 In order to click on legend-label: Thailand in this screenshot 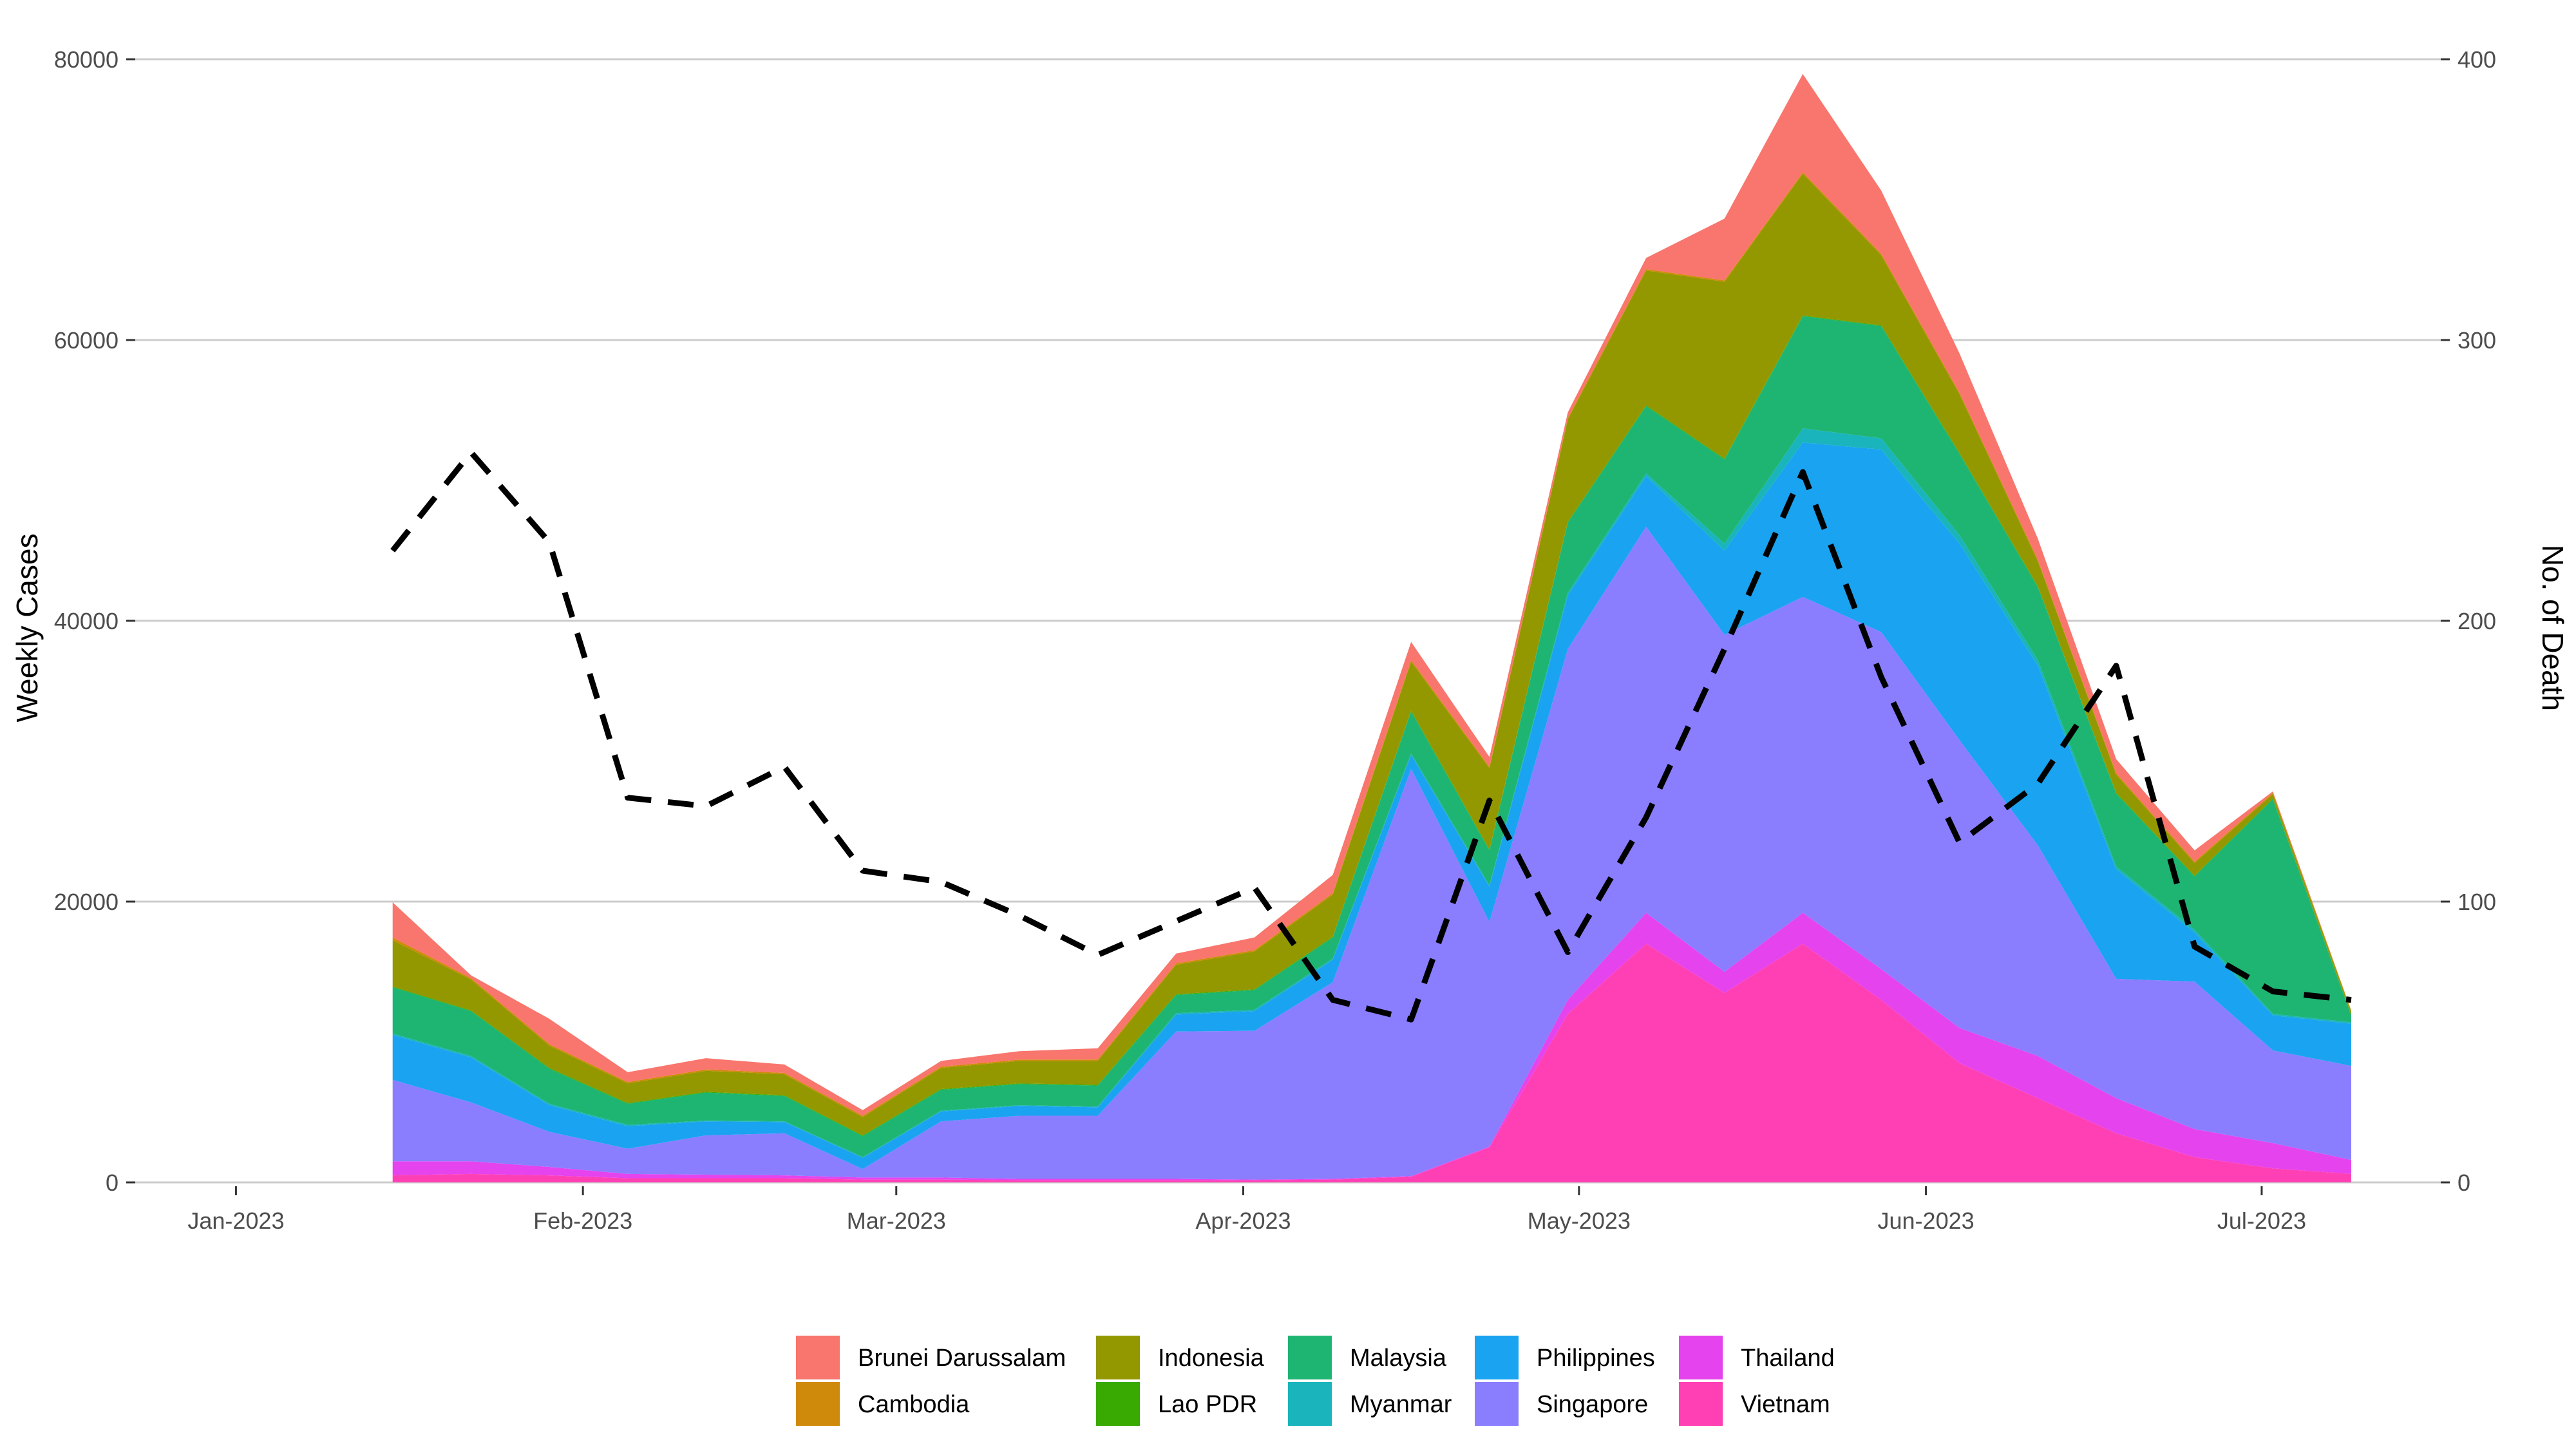, I will do `click(1788, 1358)`.